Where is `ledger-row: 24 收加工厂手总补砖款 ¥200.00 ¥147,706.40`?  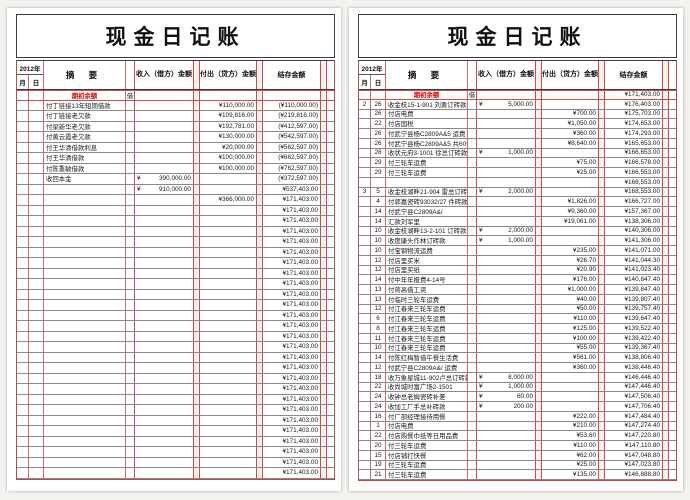 ledger-row: 24 收加工厂手总补砖款 ¥200.00 ¥147,706.40 is located at coordinates (517, 407).